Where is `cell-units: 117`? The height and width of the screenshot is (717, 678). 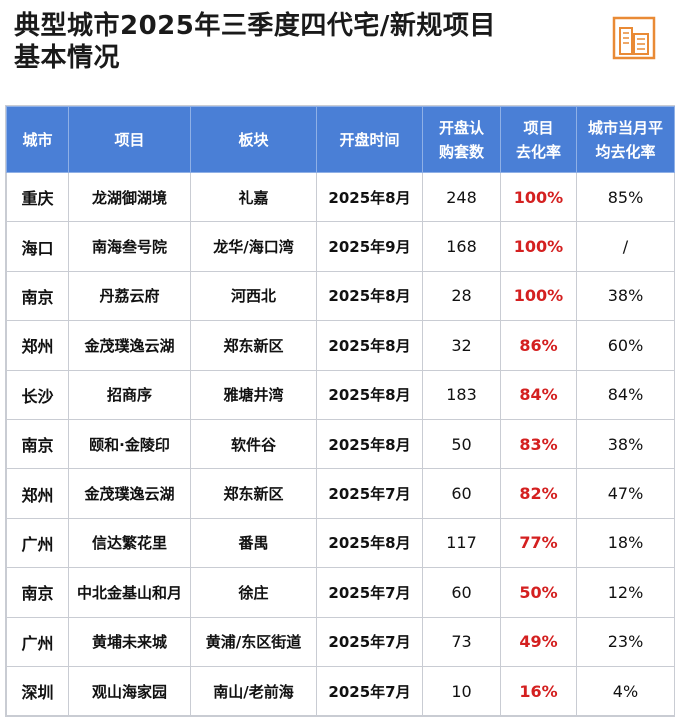 cell-units: 117 is located at coordinates (461, 543).